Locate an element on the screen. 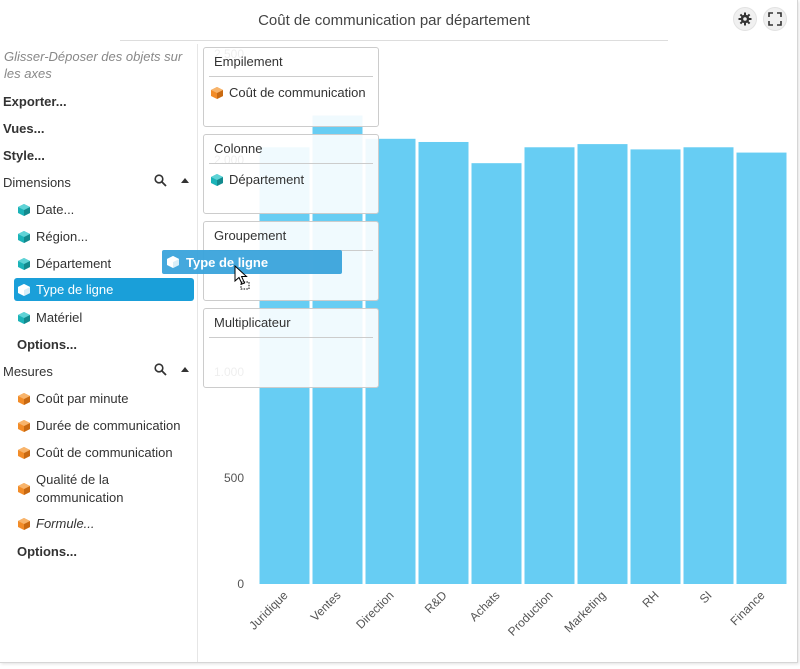 Image resolution: width=800 pixels, height=669 pixels. dimension-type-de-ligne: Type de ligne is located at coordinates (104, 289).